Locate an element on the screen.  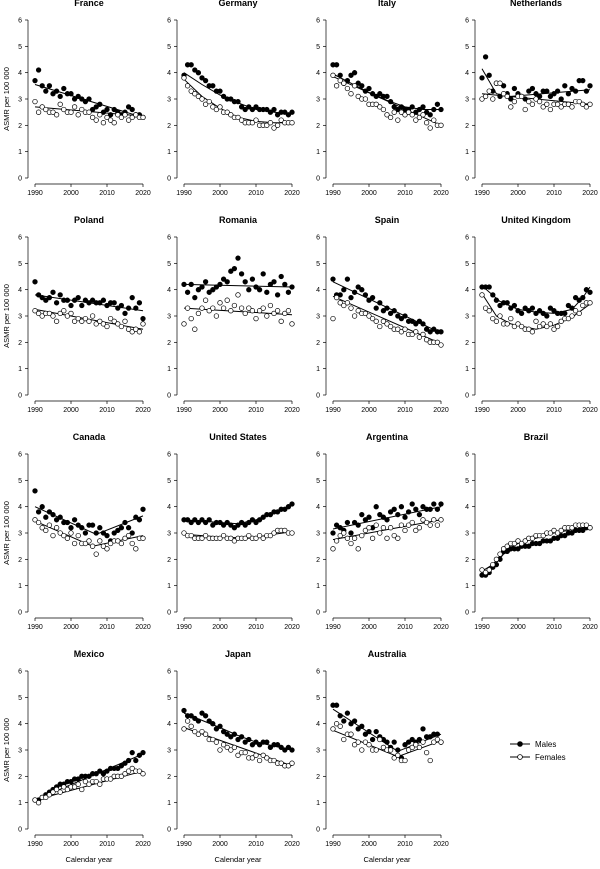
y-tick-label: 0 is located at coordinates (169, 396).